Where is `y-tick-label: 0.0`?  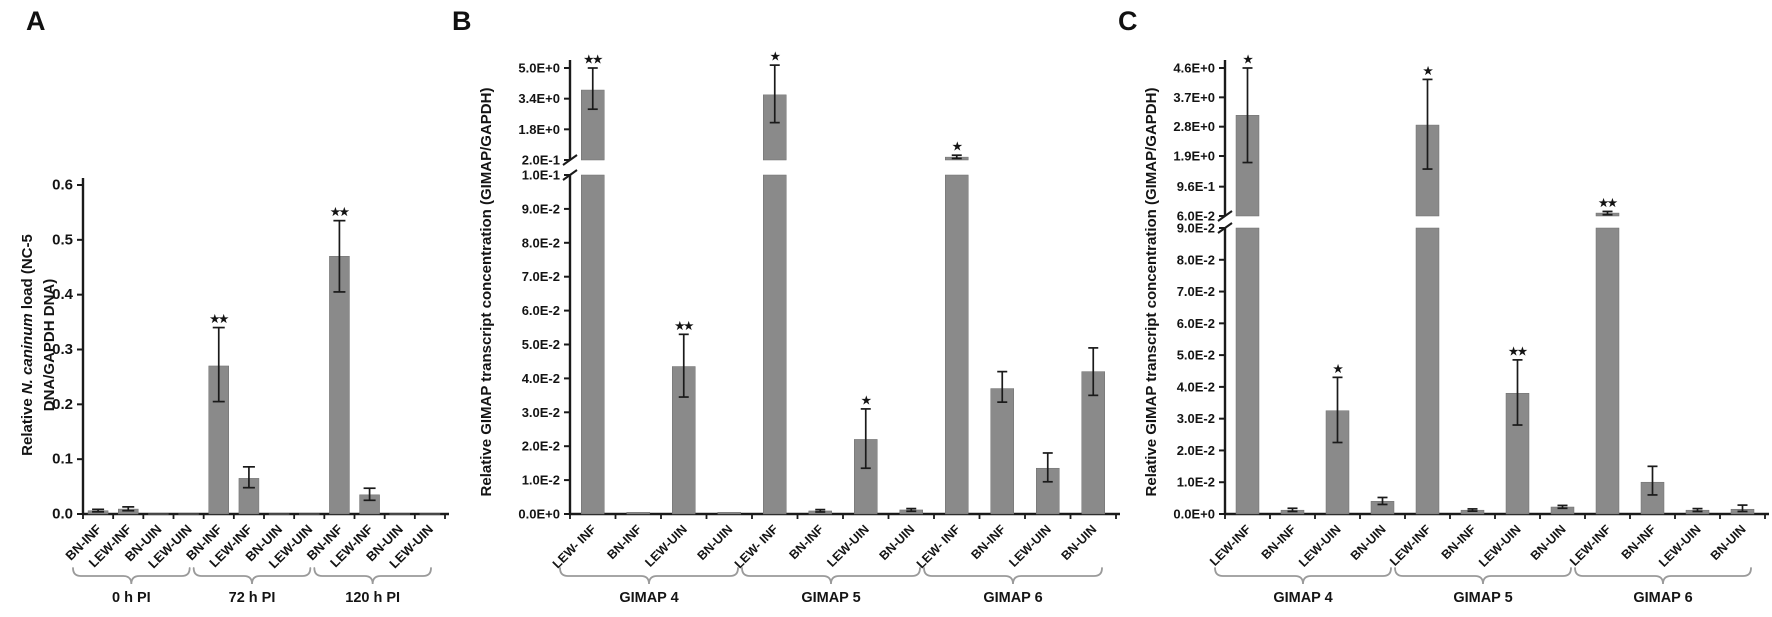
y-tick-label: 0.0 is located at coordinates (62, 514).